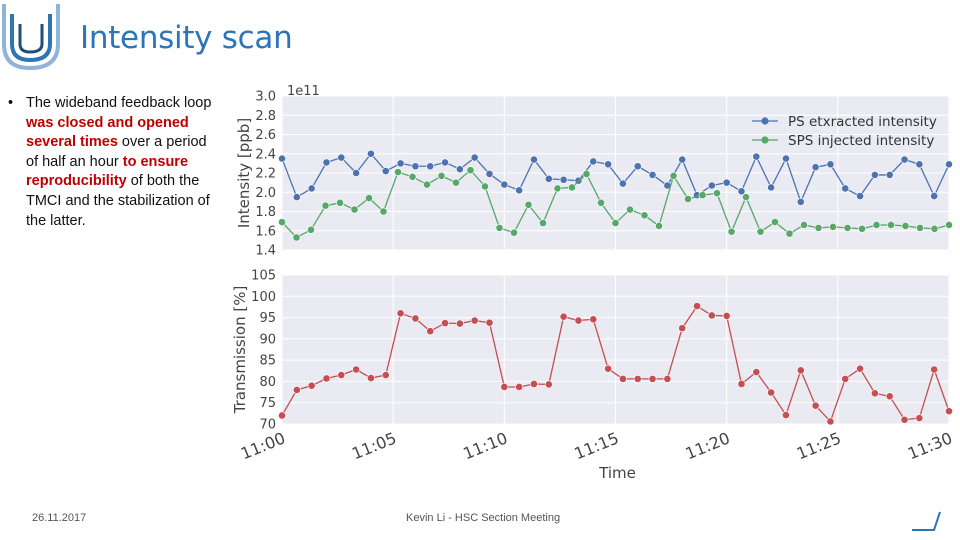 The width and height of the screenshot is (960, 540). Describe the element at coordinates (617, 473) in the screenshot. I see `x-axis-label: Time` at that location.